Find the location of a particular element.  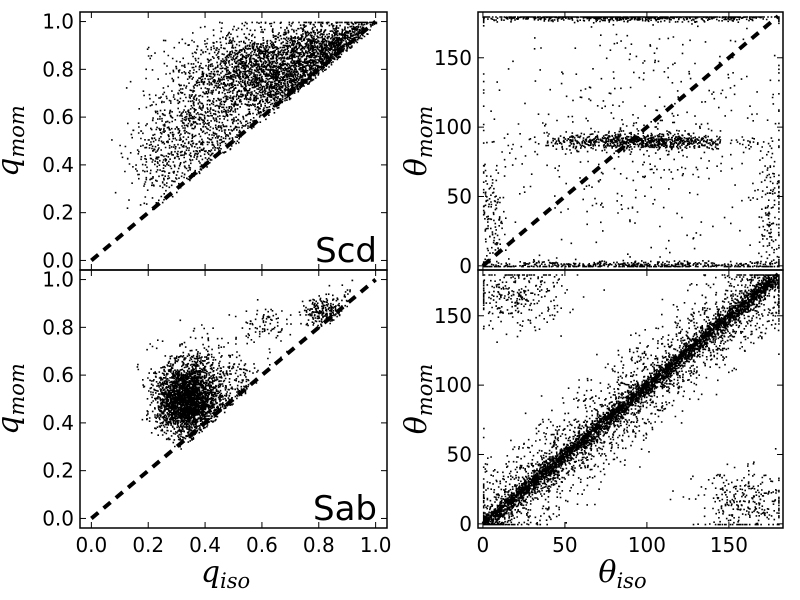

x-tick-label: 0.8 is located at coordinates (319, 545).